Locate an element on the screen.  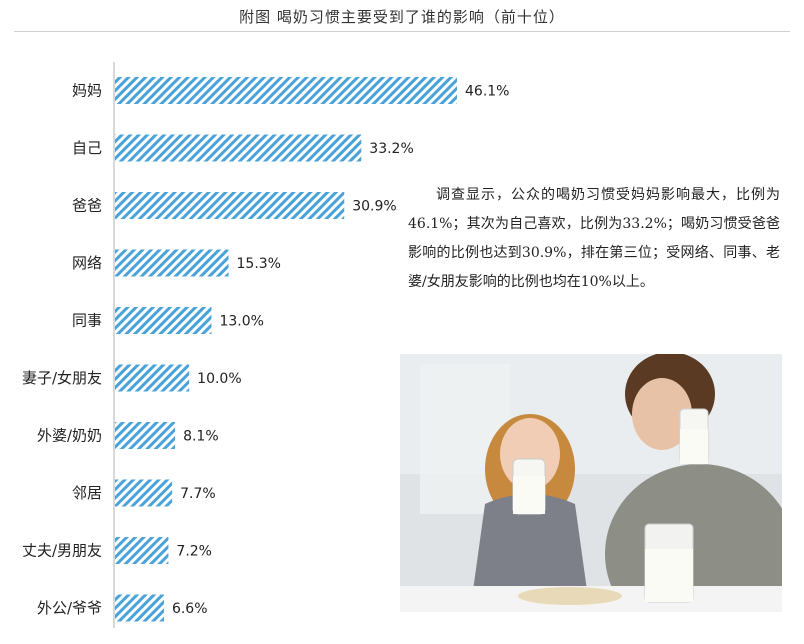
girl-dress is located at coordinates (530, 553).